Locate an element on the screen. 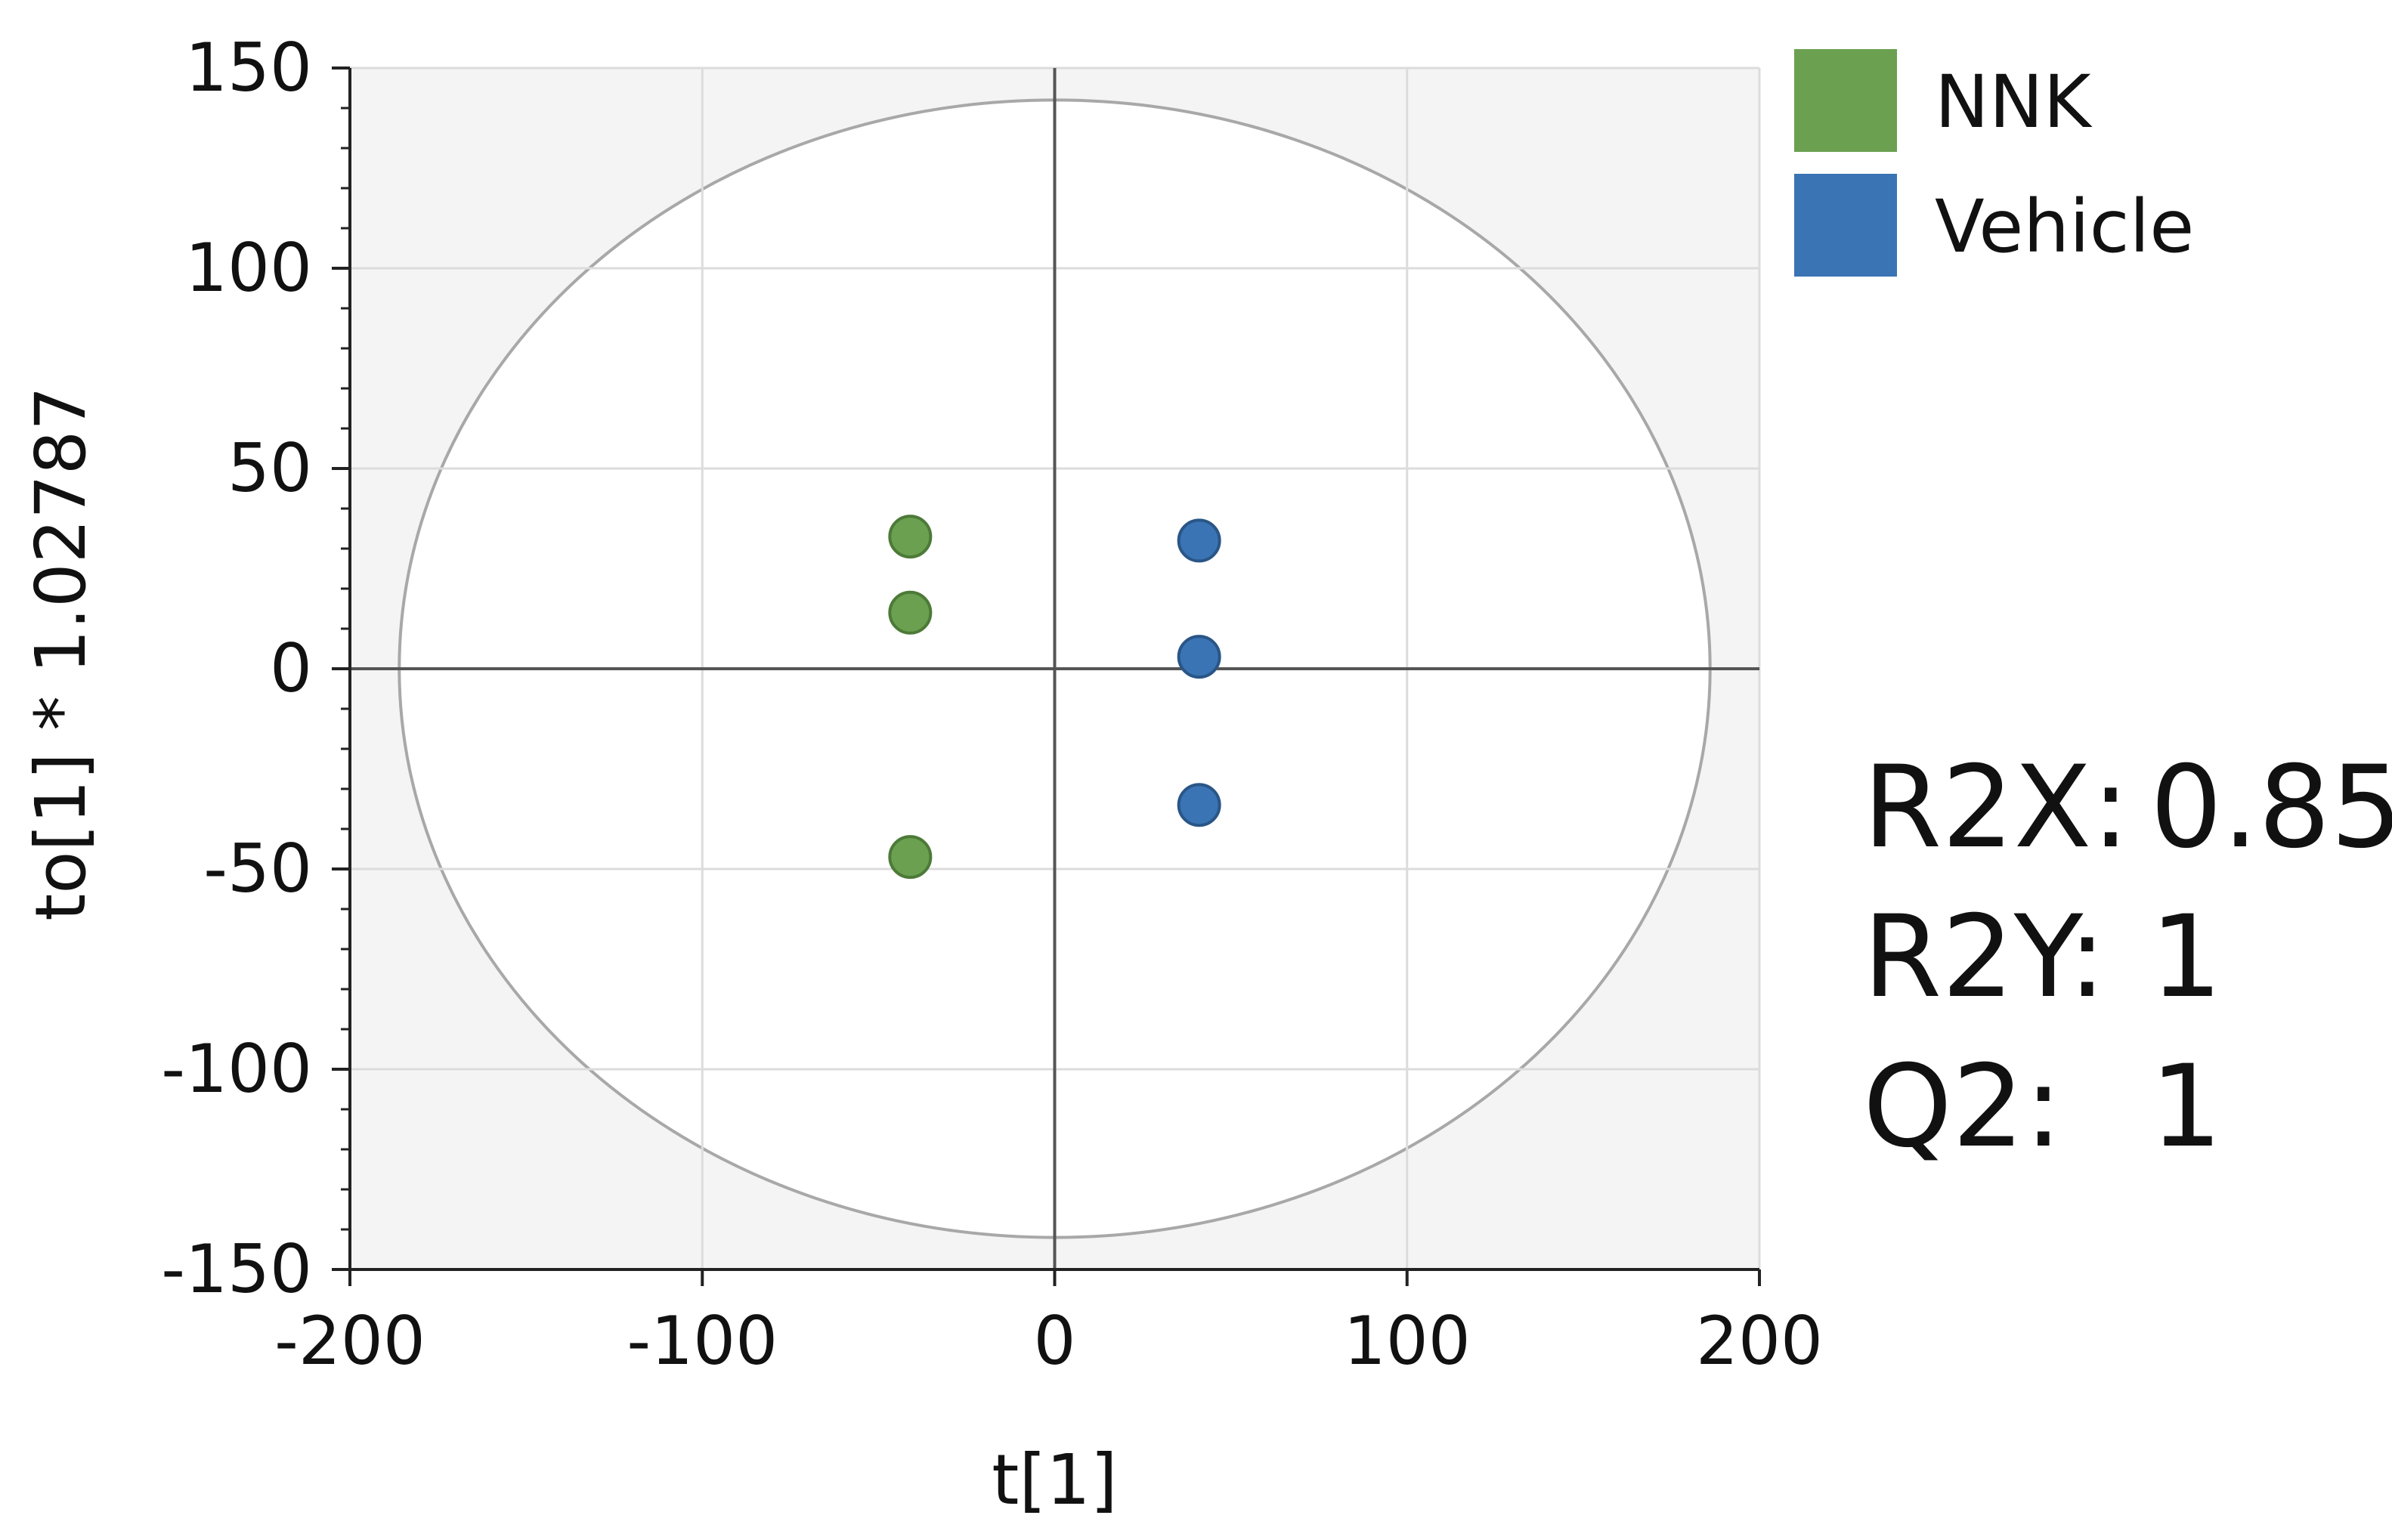 The width and height of the screenshot is (2392, 1540). y-axis-title: to[1] * 1.02787 is located at coordinates (60, 653).